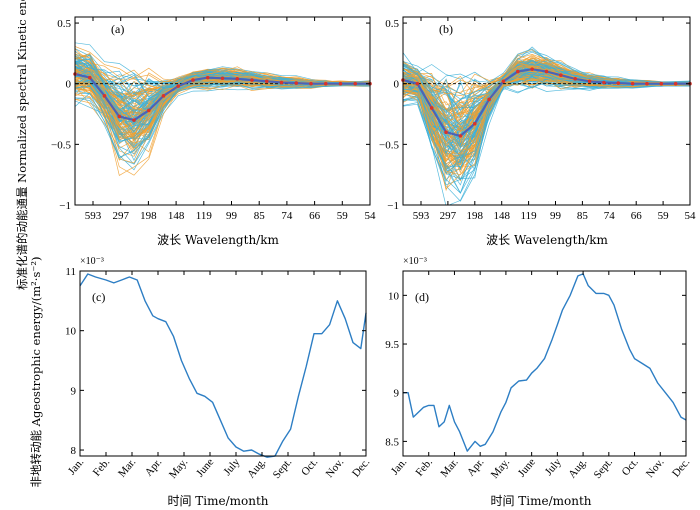 Image resolution: width=700 pixels, height=510 pixels. Describe the element at coordinates (92, 261) in the screenshot. I see `panel-c-scale-label: ×10⁻³` at that location.